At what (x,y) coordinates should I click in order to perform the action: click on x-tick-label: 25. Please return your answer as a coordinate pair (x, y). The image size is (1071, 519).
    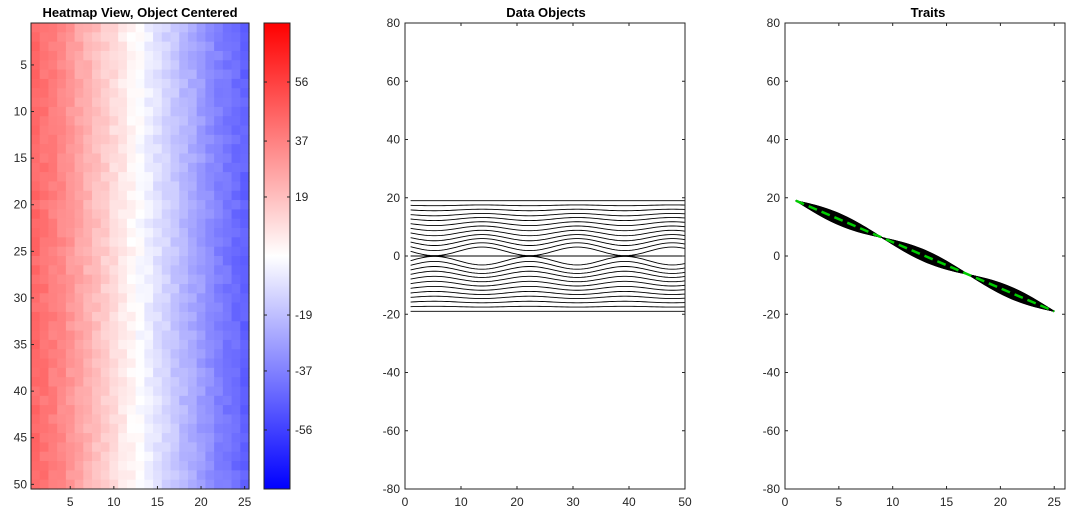
    Looking at the image, I should click on (1055, 502).